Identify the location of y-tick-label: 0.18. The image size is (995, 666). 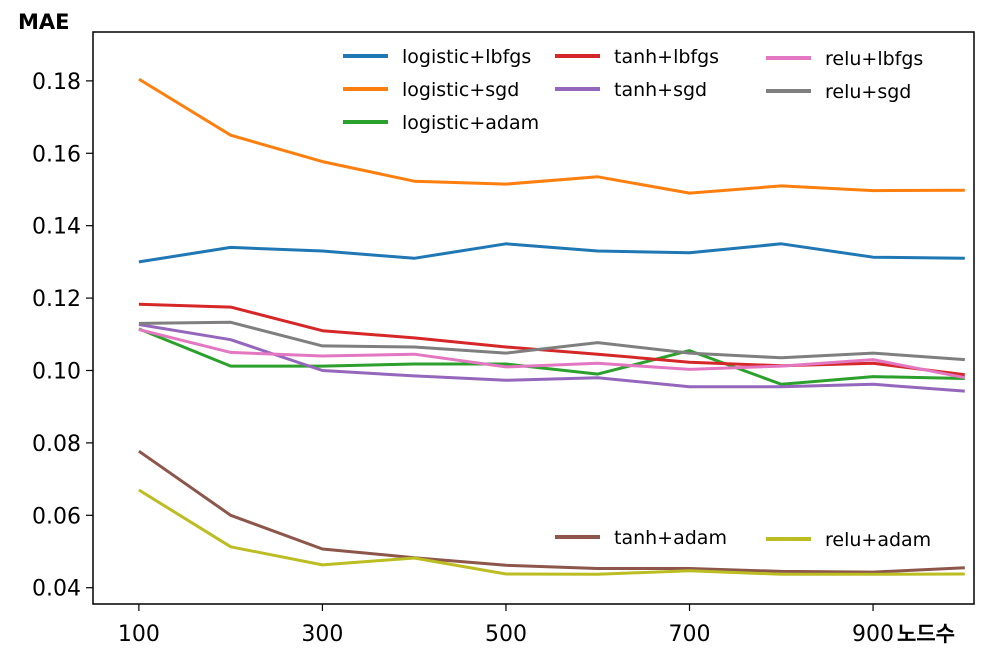
(56, 82).